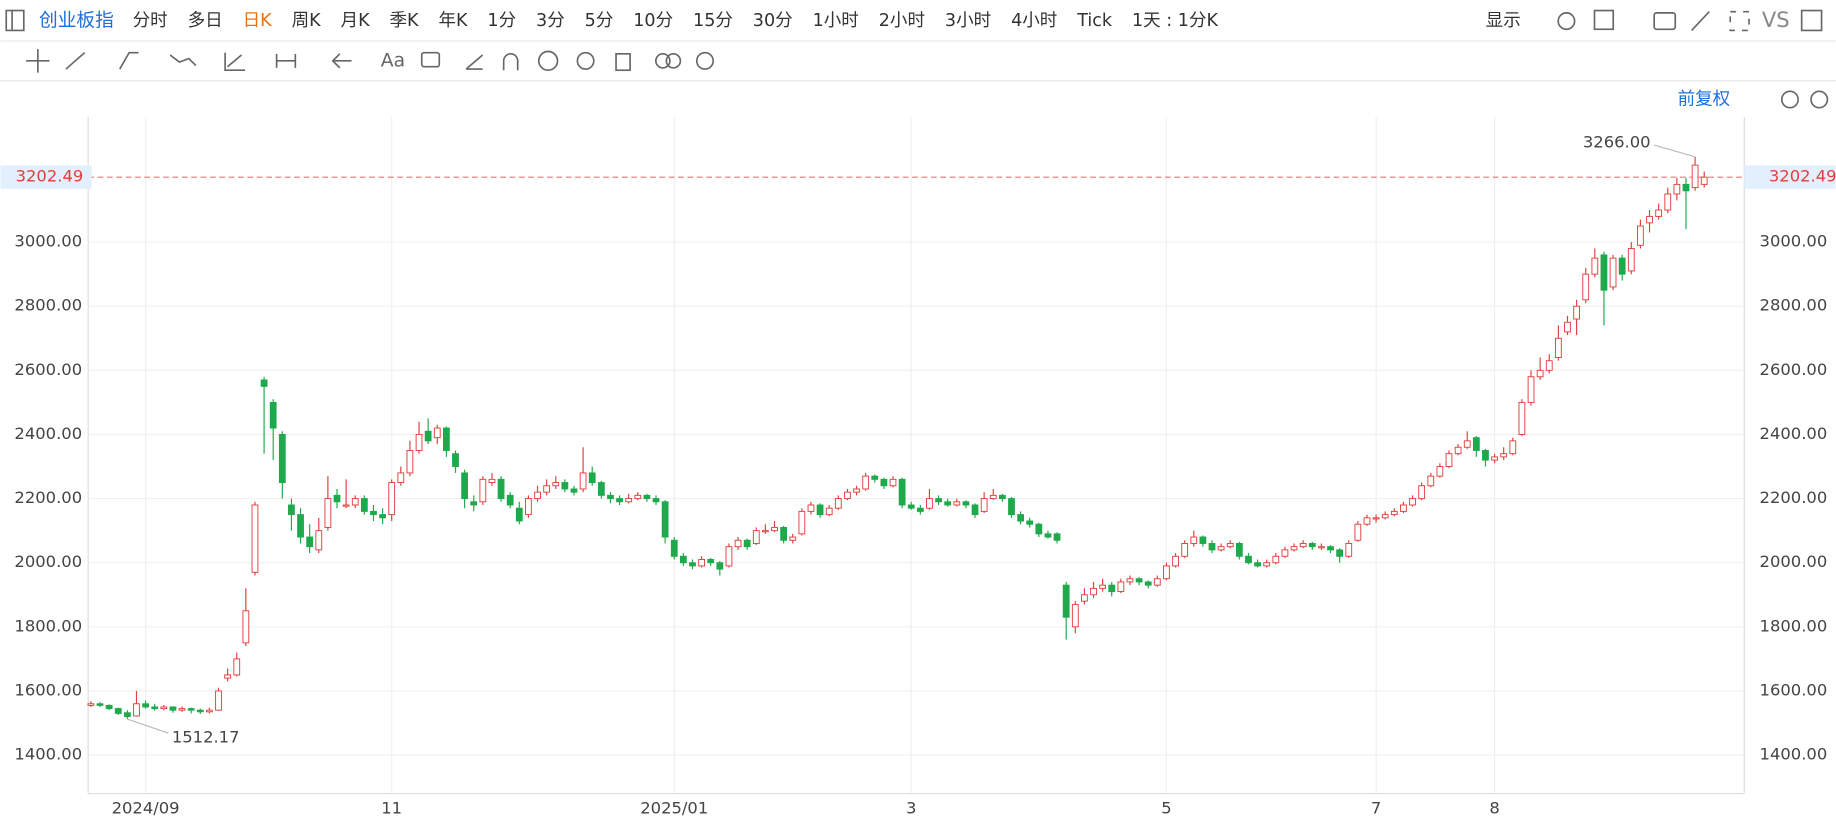 The width and height of the screenshot is (1836, 835). What do you see at coordinates (599, 21) in the screenshot?
I see `period-button: 5分` at bounding box center [599, 21].